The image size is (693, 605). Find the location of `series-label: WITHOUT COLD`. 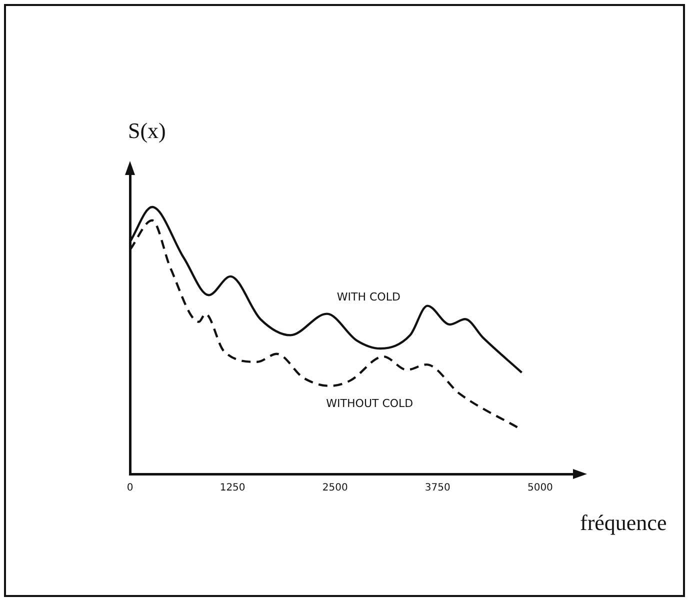

series-label: WITHOUT COLD is located at coordinates (370, 403).